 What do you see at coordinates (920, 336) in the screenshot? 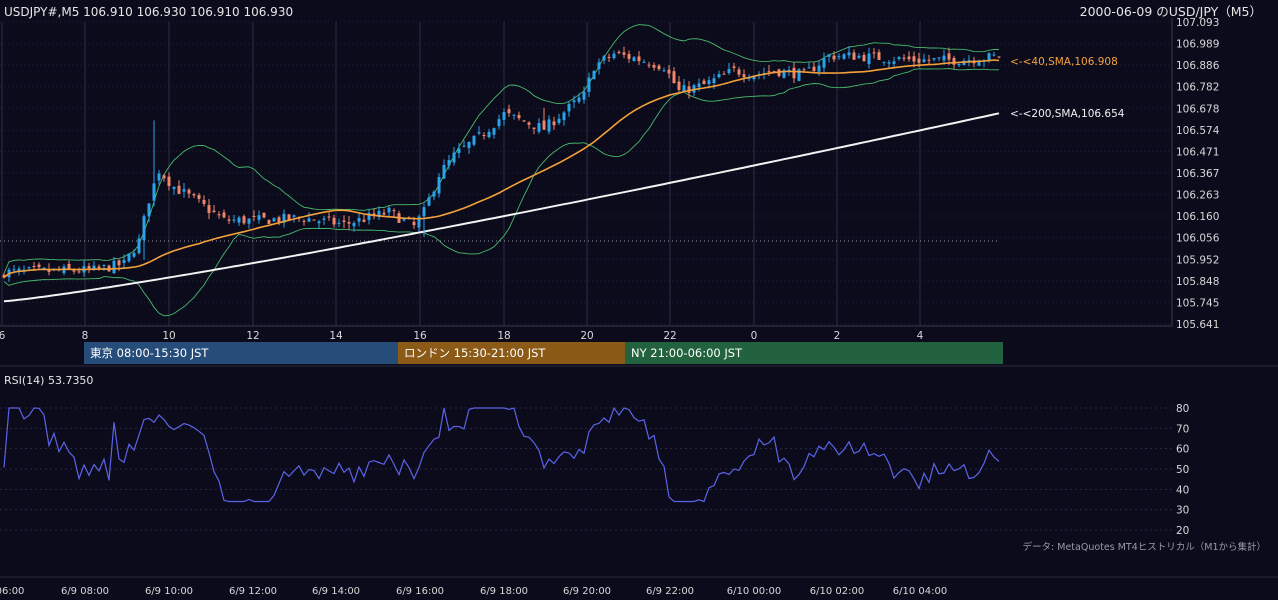
I see `hour-tick-label: 4` at bounding box center [920, 336].